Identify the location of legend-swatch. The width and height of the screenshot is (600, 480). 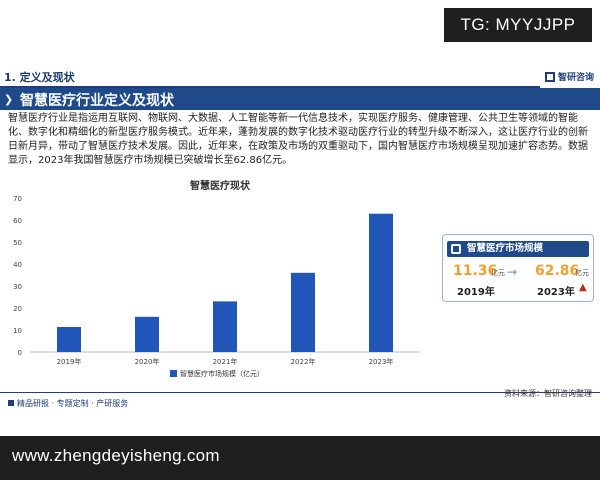
(173, 373).